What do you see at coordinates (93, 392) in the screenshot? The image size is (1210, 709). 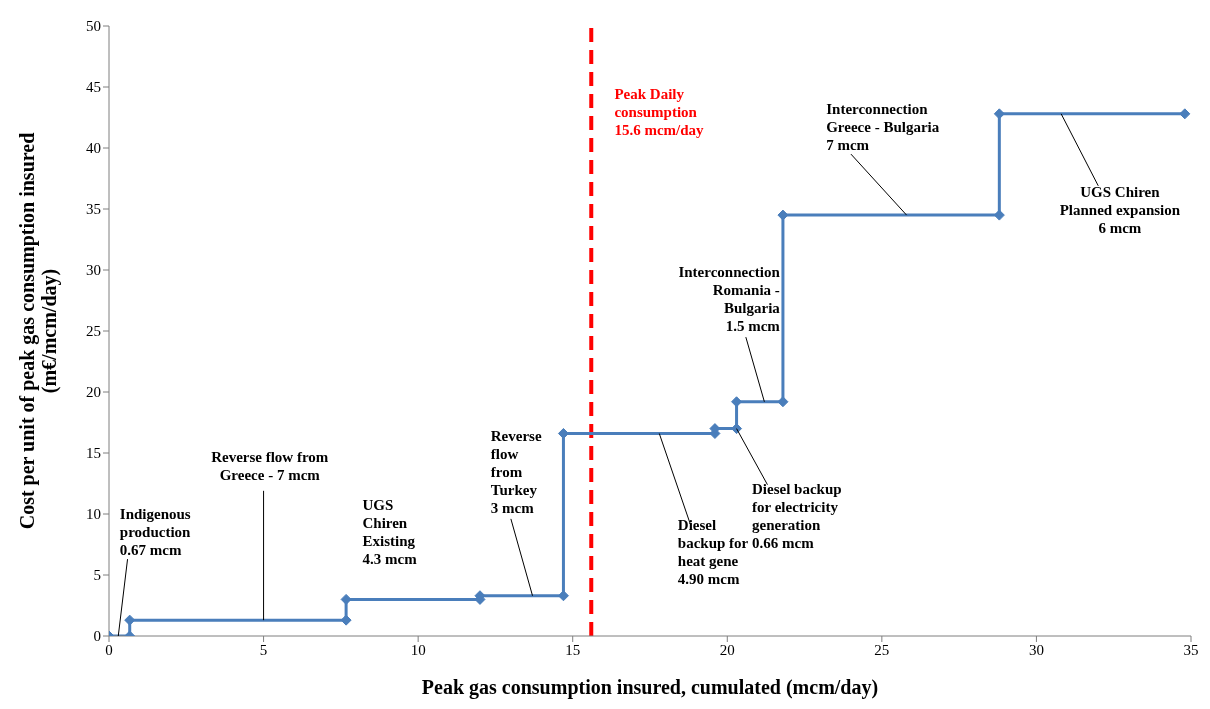 I see `y-tick-label: 20` at bounding box center [93, 392].